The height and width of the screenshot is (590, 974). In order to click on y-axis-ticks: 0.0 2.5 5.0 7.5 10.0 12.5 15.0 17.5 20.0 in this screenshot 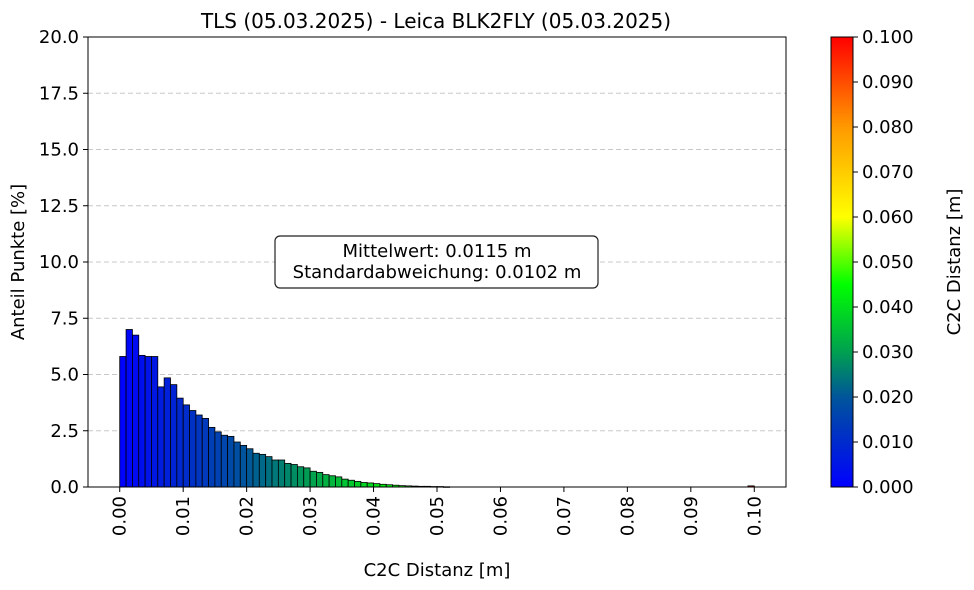, I will do `click(63, 262)`.